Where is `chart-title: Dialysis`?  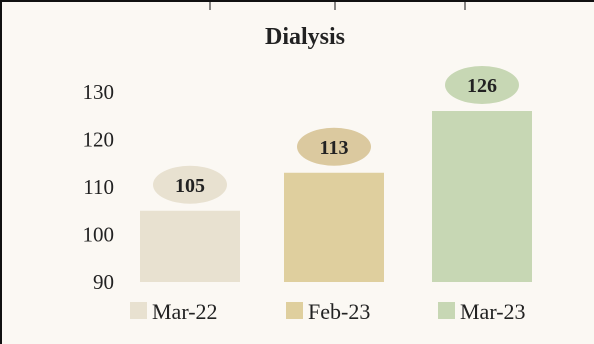
chart-title: Dialysis is located at coordinates (305, 37).